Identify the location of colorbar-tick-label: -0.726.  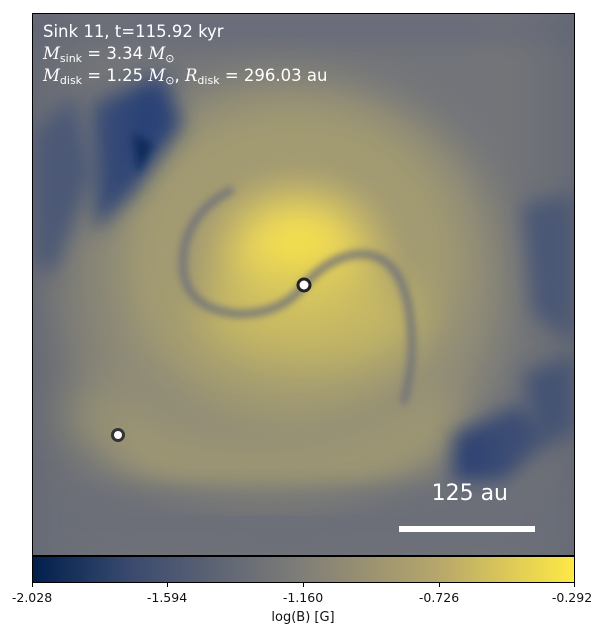
(439, 597).